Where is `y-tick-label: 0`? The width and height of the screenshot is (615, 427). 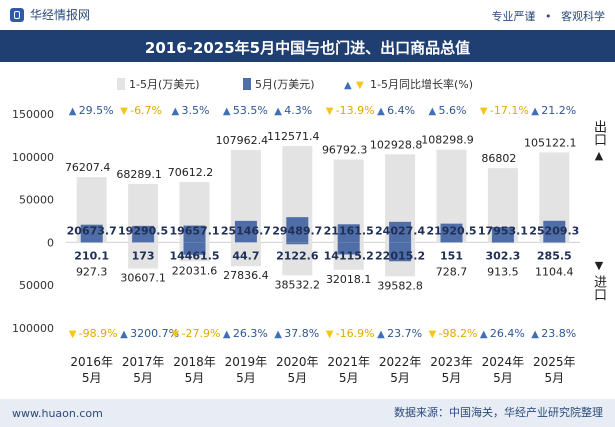 y-tick-label: 0 is located at coordinates (50, 242).